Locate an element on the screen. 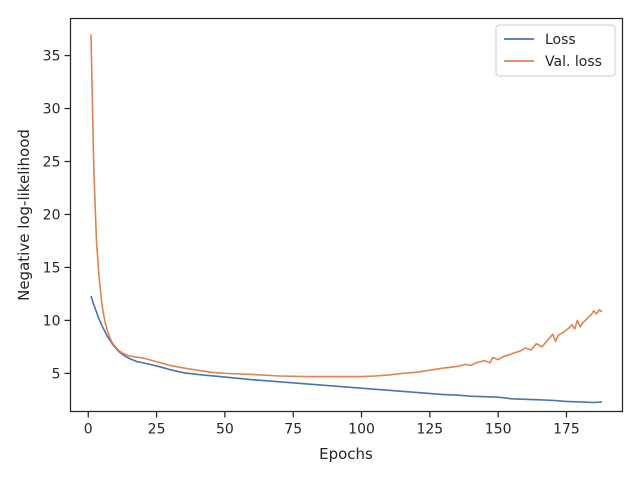 The width and height of the screenshot is (640, 480). y-tick-label: 30 is located at coordinates (52, 110).